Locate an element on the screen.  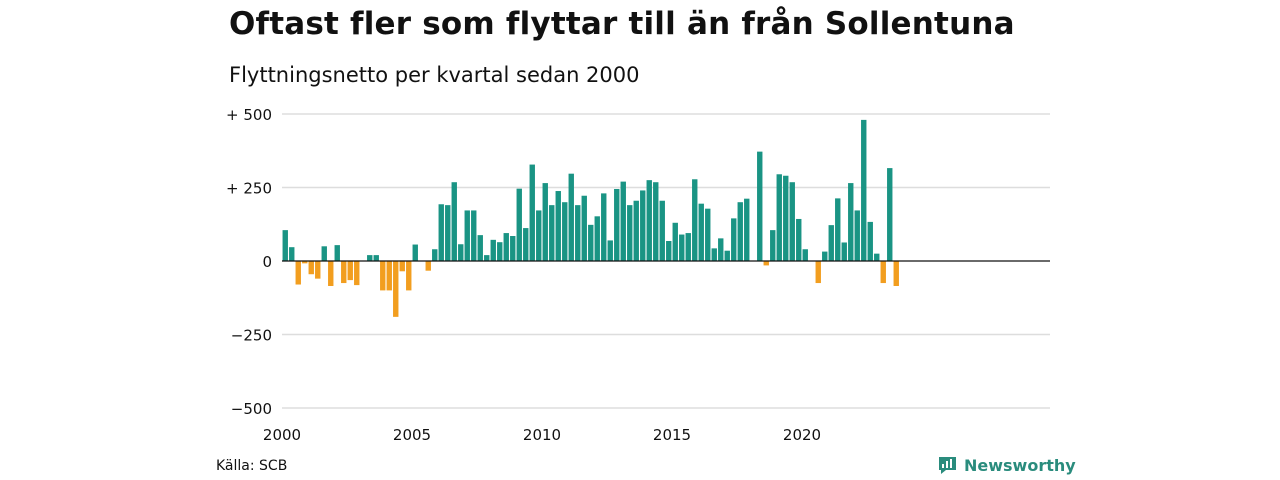
x-tick-label: 2010 is located at coordinates (542, 435).